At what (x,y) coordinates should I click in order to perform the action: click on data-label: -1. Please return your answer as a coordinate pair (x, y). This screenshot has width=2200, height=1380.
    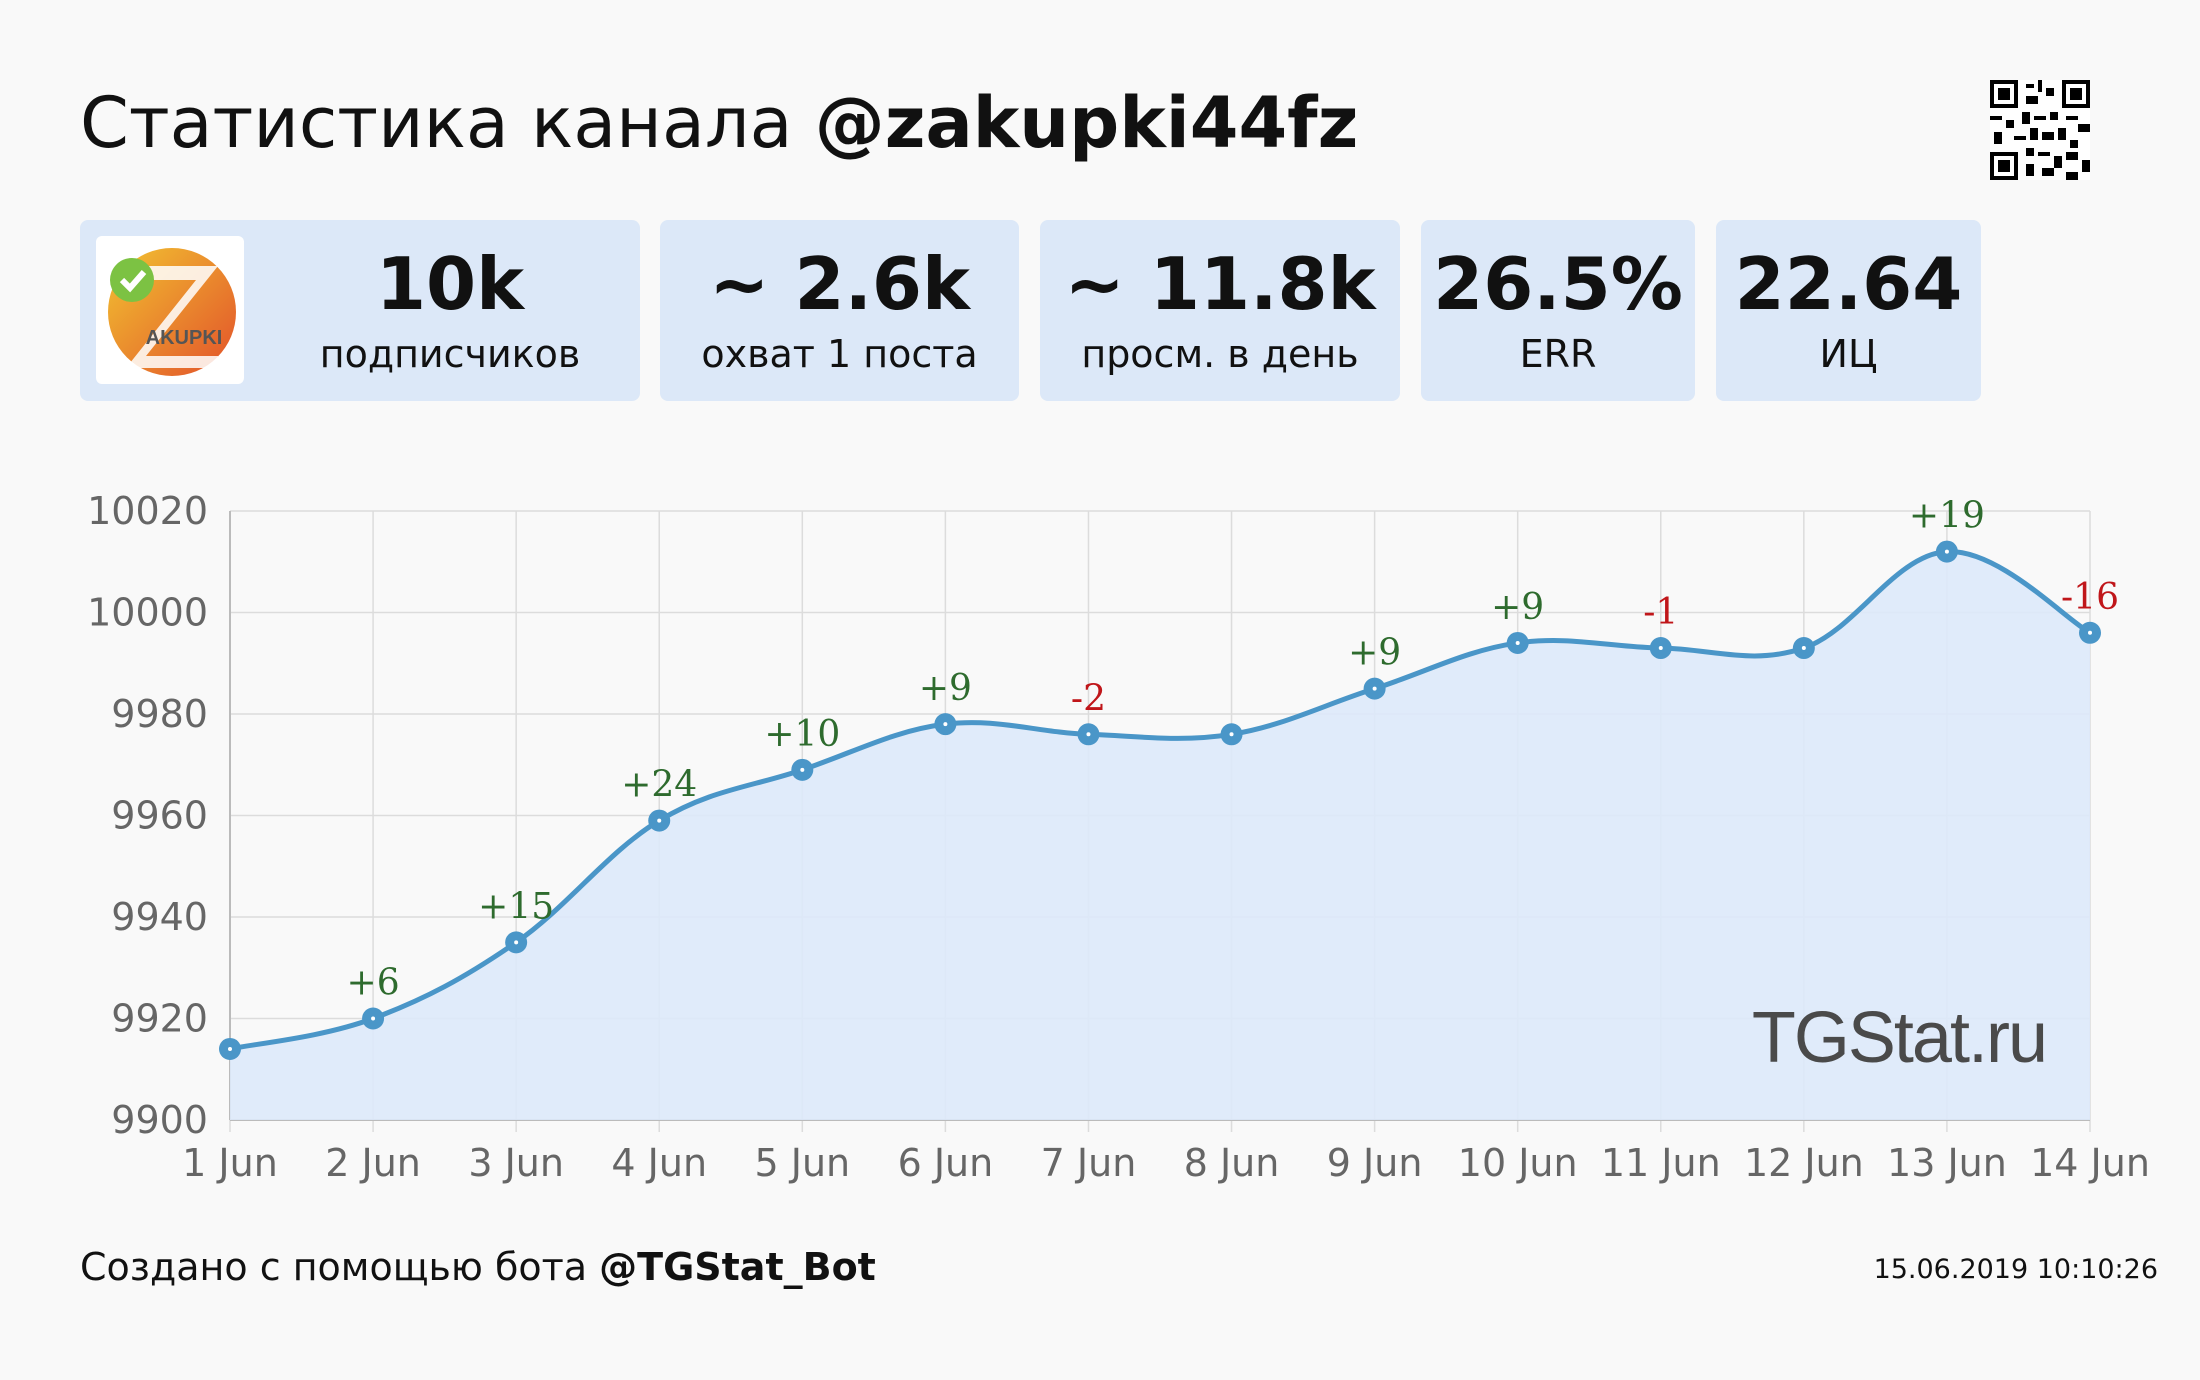
    Looking at the image, I should click on (1660, 612).